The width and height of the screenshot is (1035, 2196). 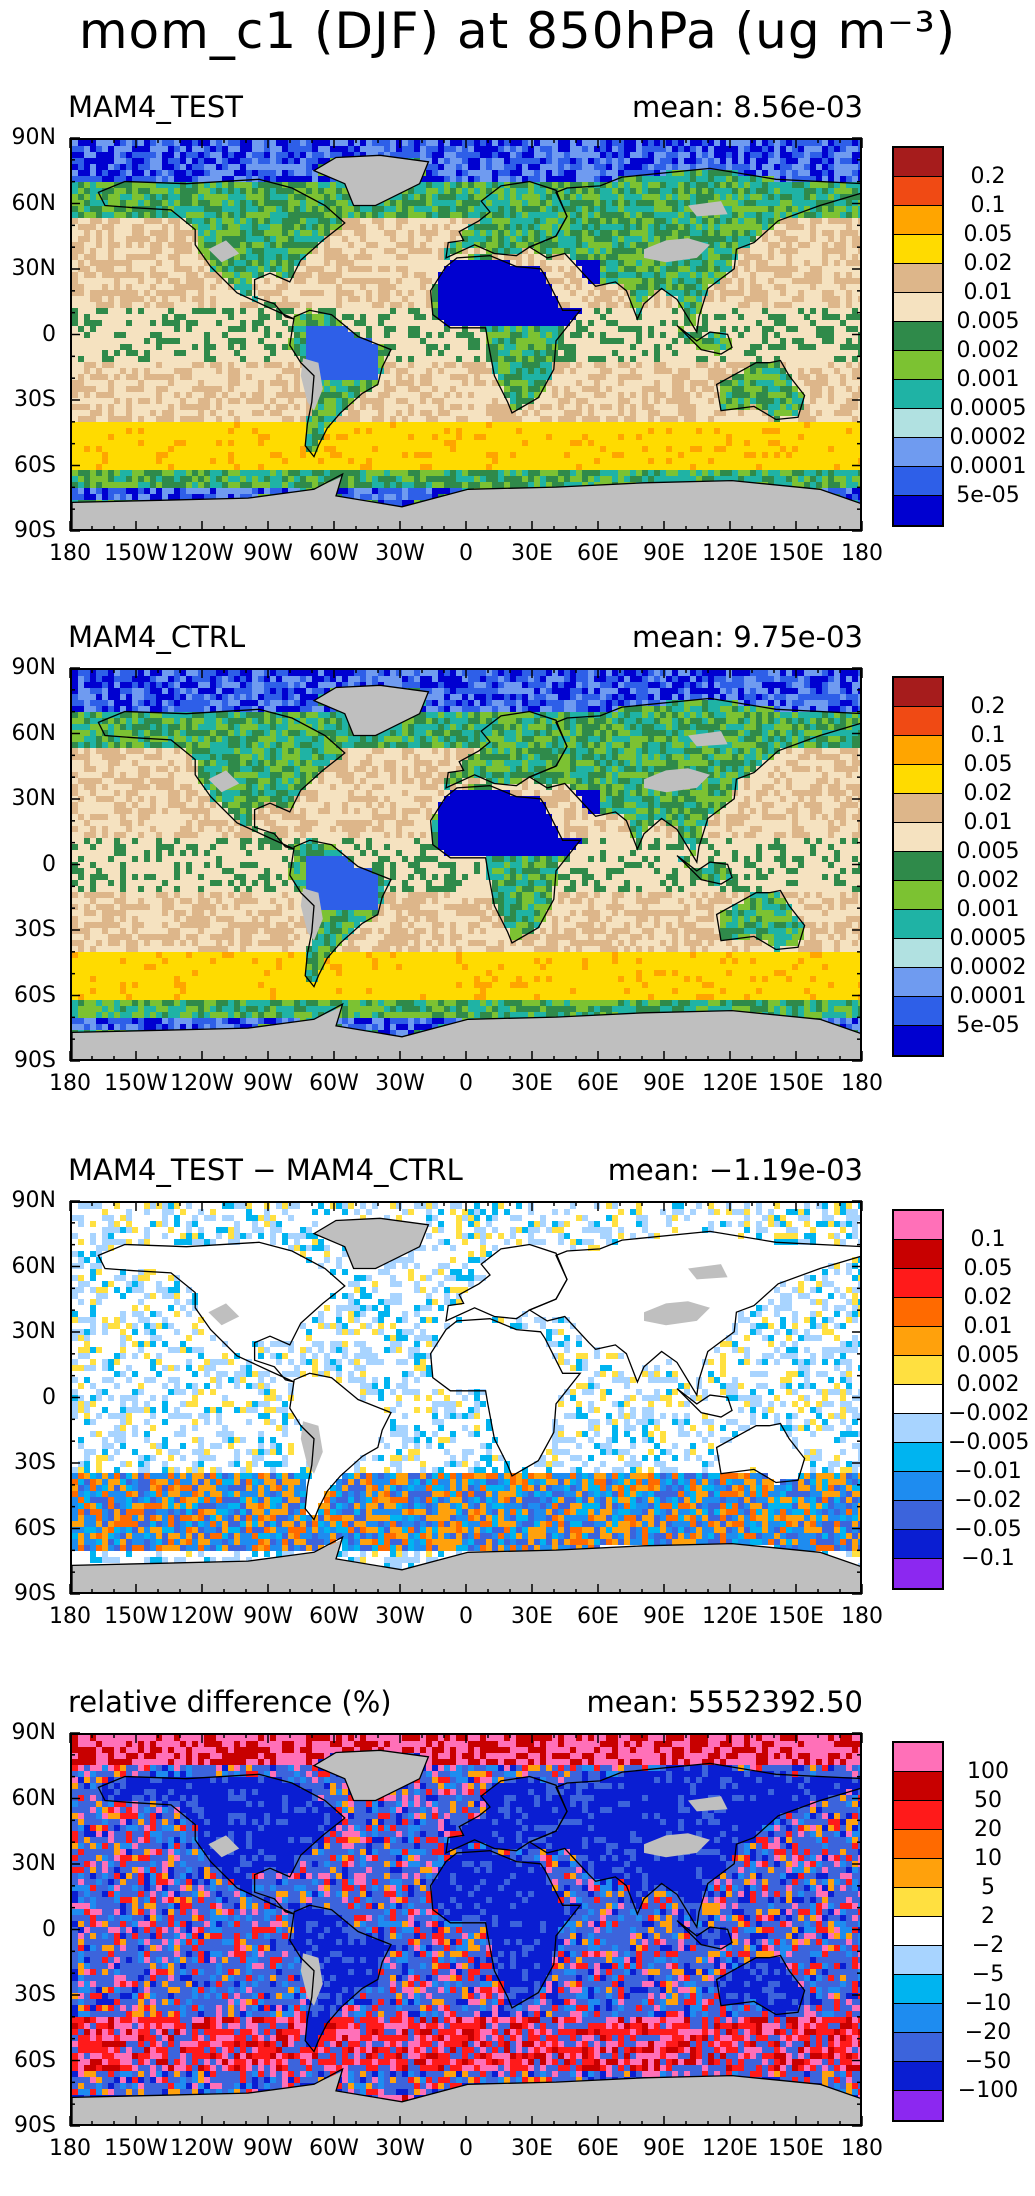 I want to click on colorbar-label: 0.002, so click(x=988, y=880).